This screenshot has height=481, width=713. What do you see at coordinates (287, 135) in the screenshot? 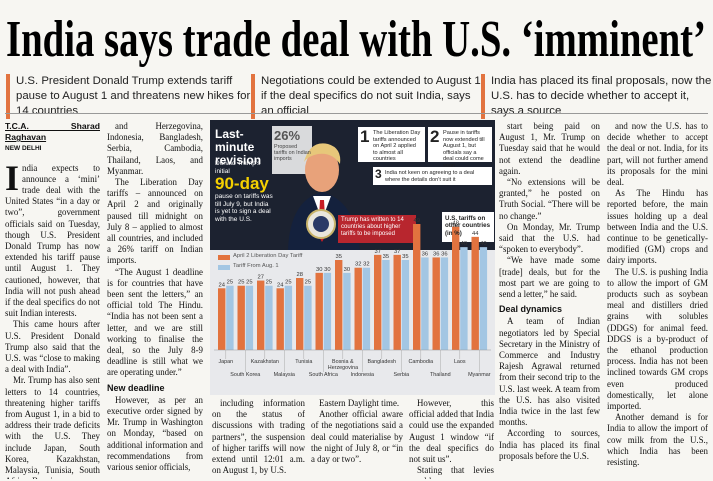
I see `stat-value: 26%` at bounding box center [287, 135].